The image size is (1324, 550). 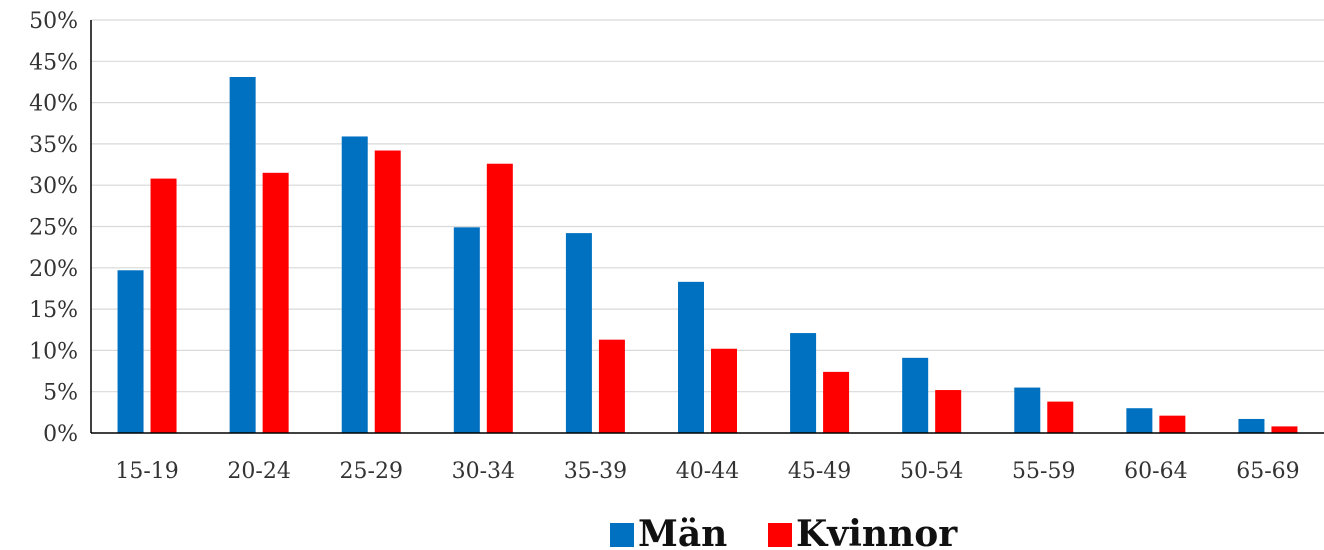 I want to click on x-tick-label: 40-44, so click(x=707, y=471).